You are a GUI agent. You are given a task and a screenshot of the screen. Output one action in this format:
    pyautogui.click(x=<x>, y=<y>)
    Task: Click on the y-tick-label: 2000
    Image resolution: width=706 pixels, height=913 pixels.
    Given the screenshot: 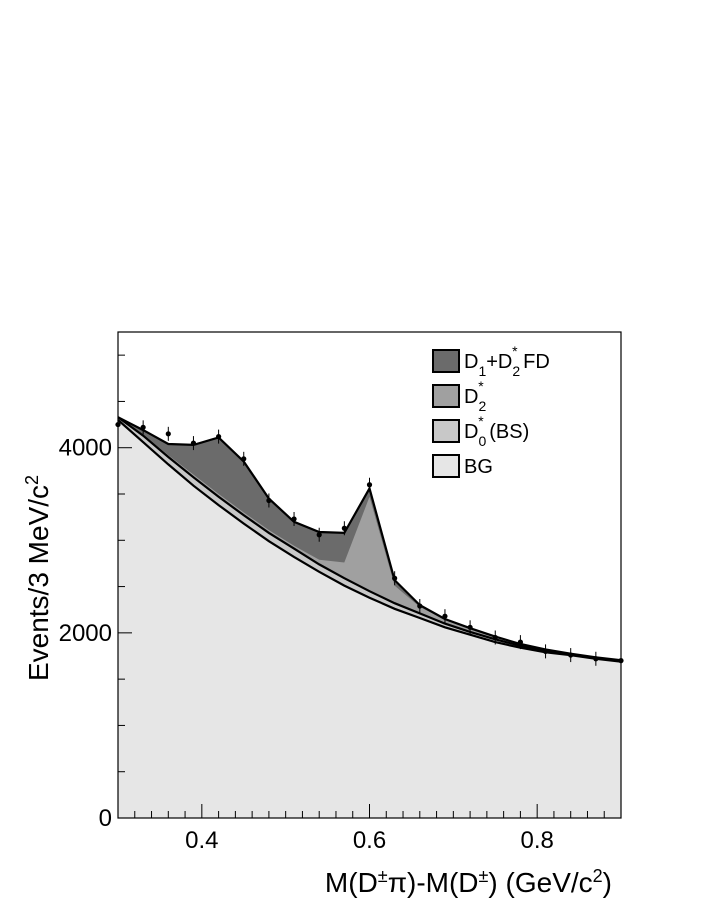 What is the action you would take?
    pyautogui.click(x=85, y=633)
    